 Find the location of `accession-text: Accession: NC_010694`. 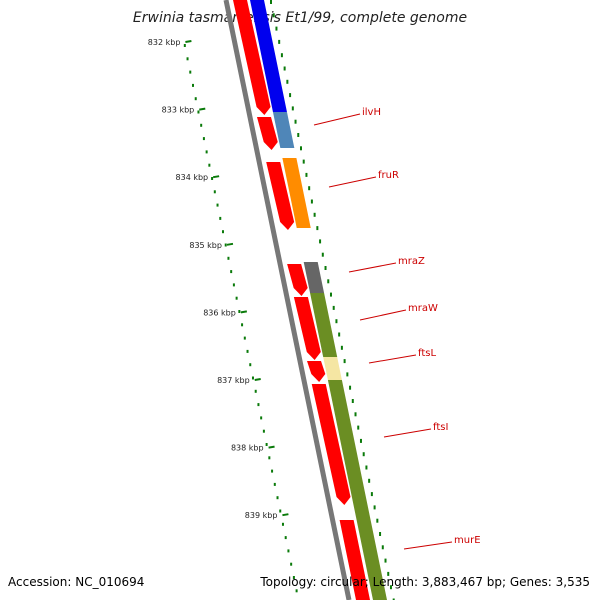

accession-text: Accession: NC_010694 is located at coordinates (76, 582).